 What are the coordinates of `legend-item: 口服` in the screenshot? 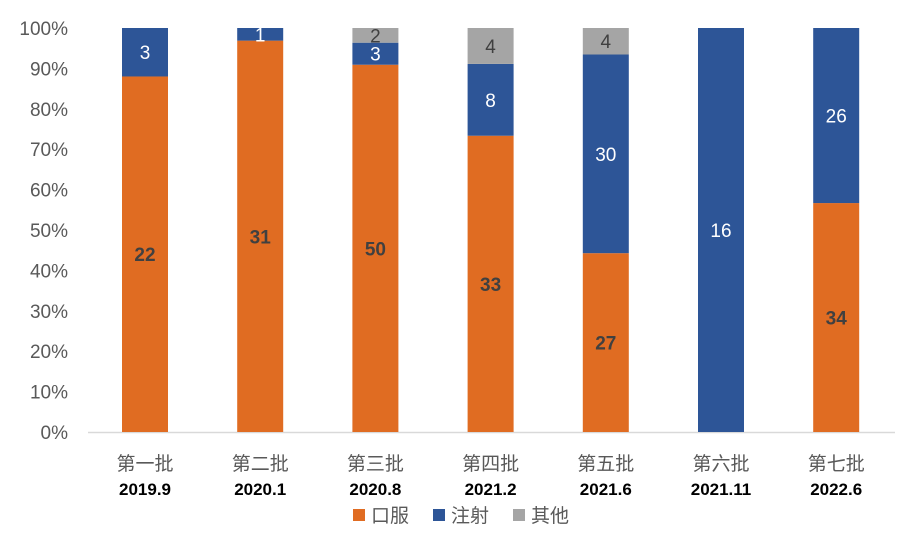 It's located at (381, 516).